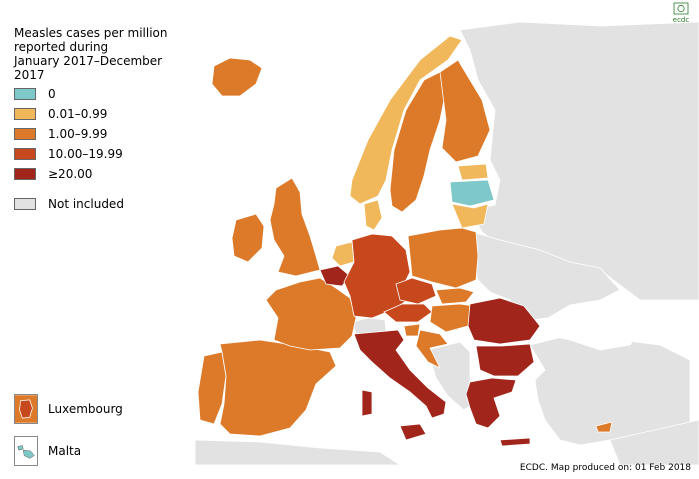  I want to click on hungary-region, so click(452, 318).